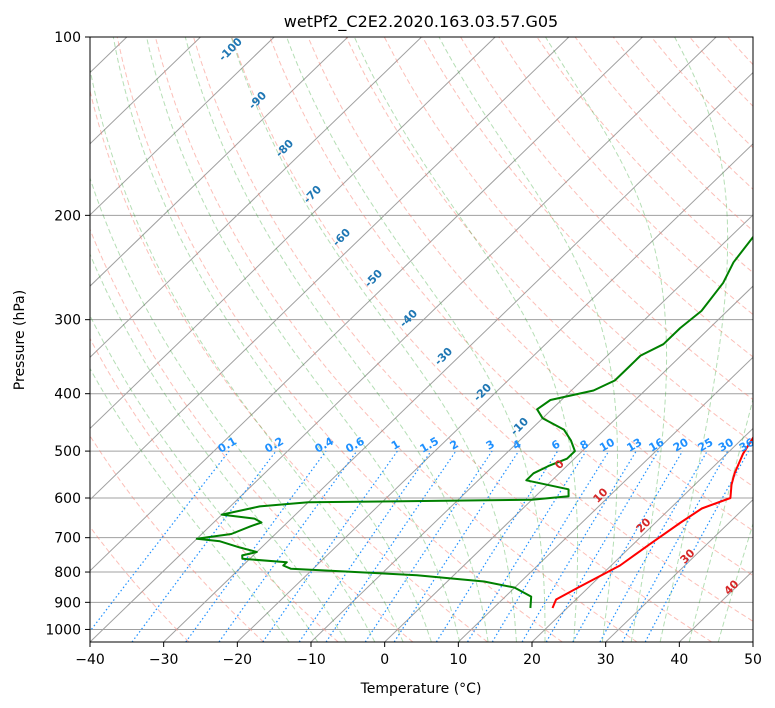  I want to click on x-tick-label: −40, so click(90, 660).